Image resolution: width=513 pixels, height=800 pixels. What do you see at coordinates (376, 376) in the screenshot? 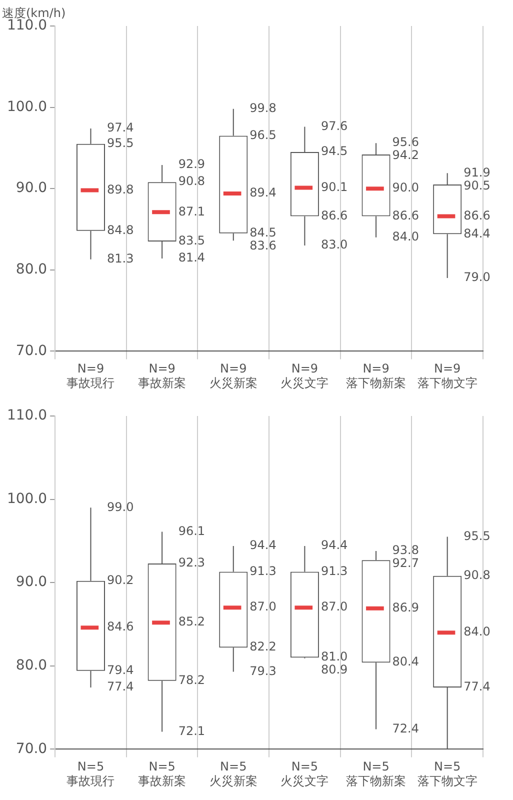
I see `x-tick-label: N=9 落下物新案` at bounding box center [376, 376].